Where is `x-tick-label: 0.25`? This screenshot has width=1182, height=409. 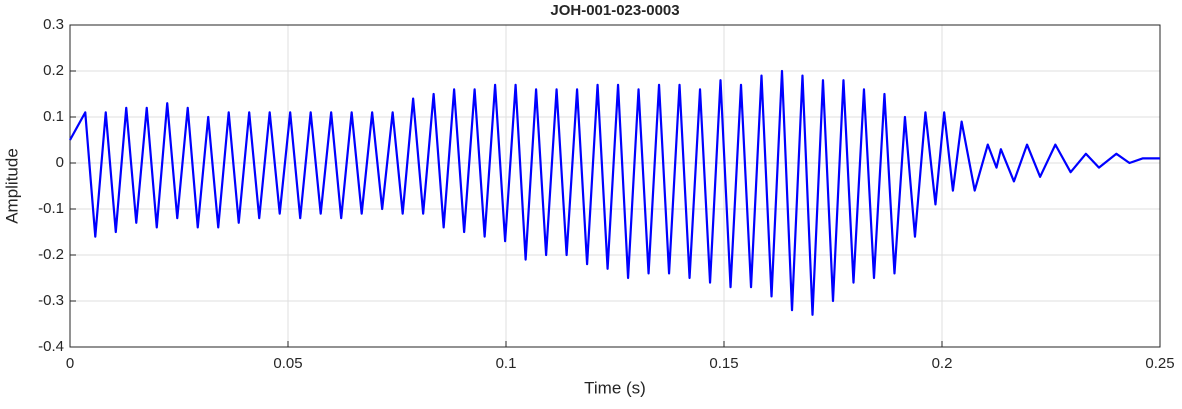
x-tick-label: 0.25 is located at coordinates (1159, 363).